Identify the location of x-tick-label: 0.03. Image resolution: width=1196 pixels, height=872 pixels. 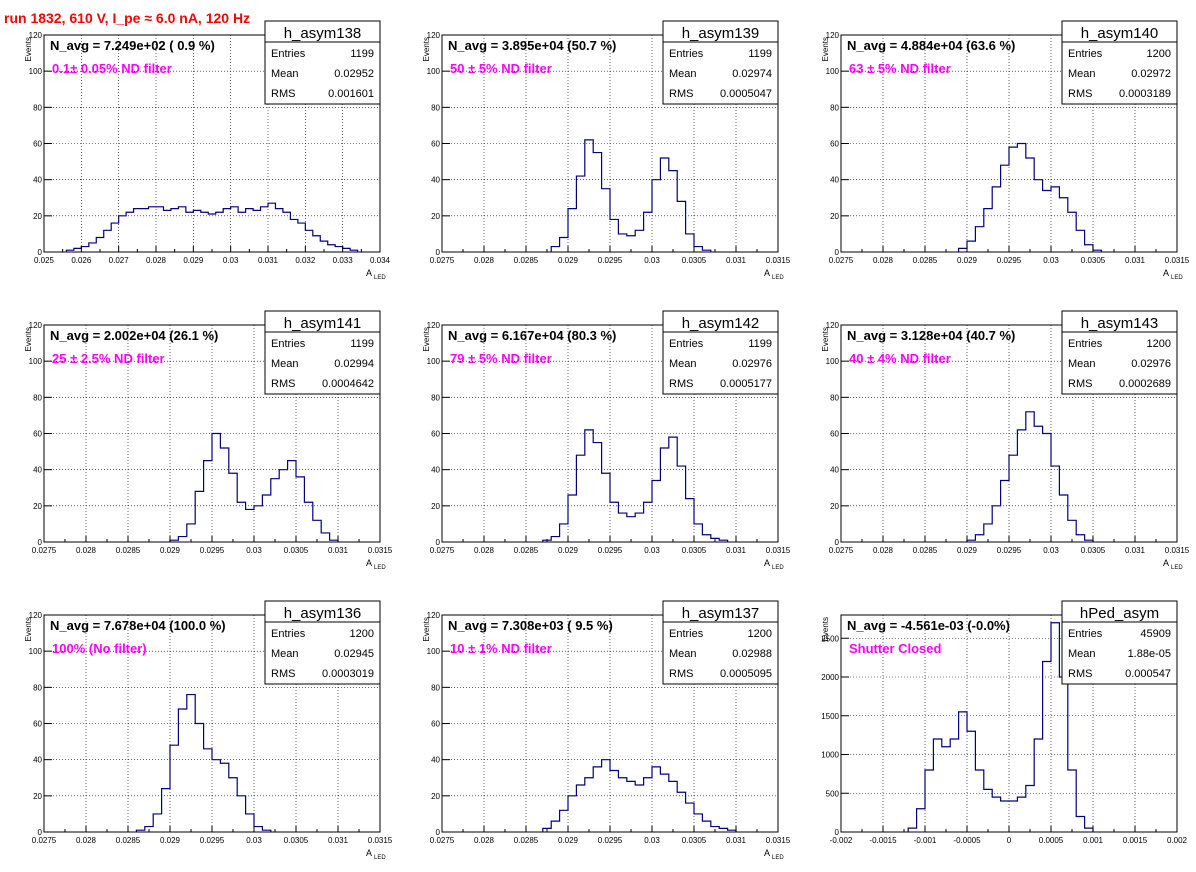
(652, 260).